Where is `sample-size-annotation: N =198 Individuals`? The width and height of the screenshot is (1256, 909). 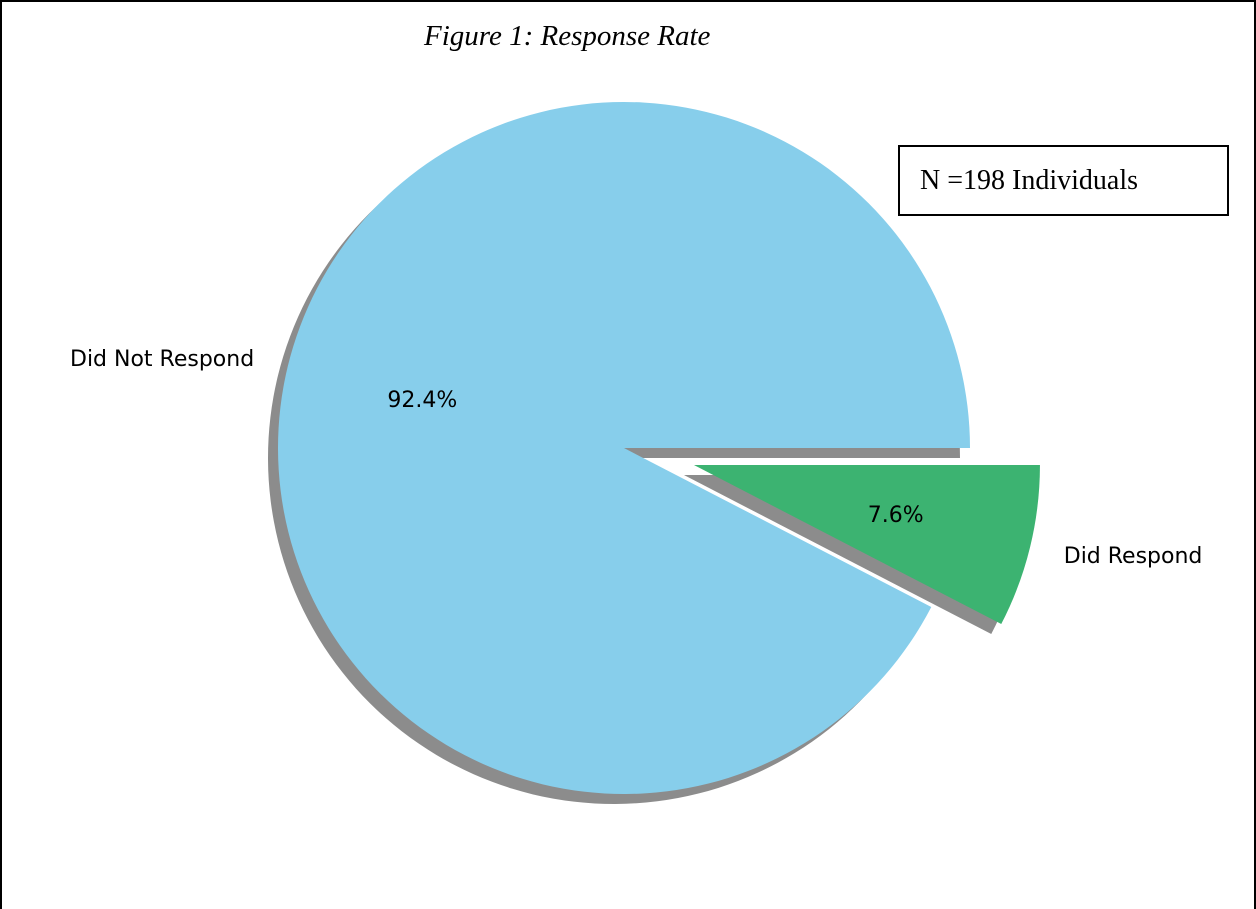 sample-size-annotation: N =198 Individuals is located at coordinates (1063, 180).